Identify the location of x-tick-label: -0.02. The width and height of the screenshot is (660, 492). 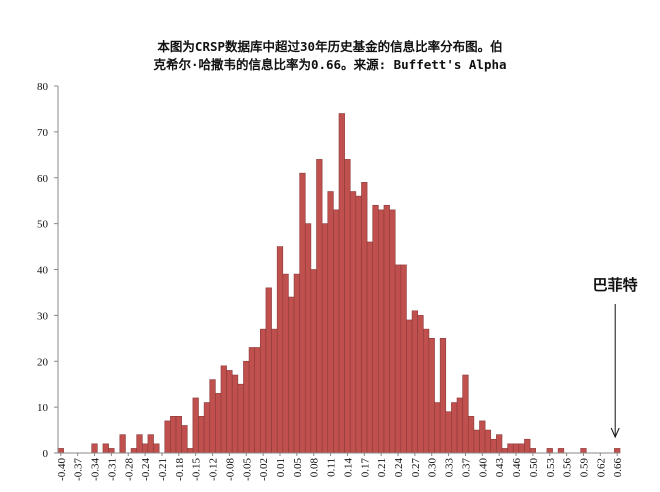
(264, 469).